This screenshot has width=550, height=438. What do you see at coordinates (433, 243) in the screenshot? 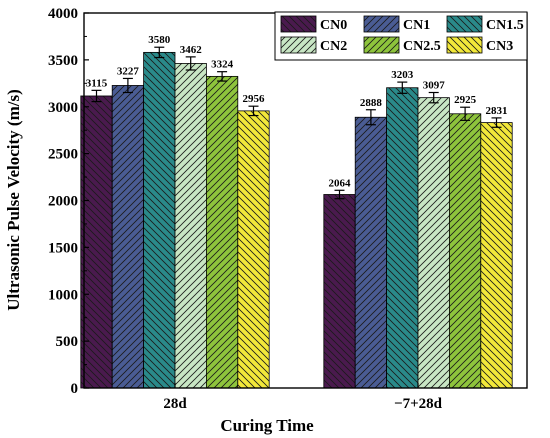
I see `bar-cn2-minus7-28d` at bounding box center [433, 243].